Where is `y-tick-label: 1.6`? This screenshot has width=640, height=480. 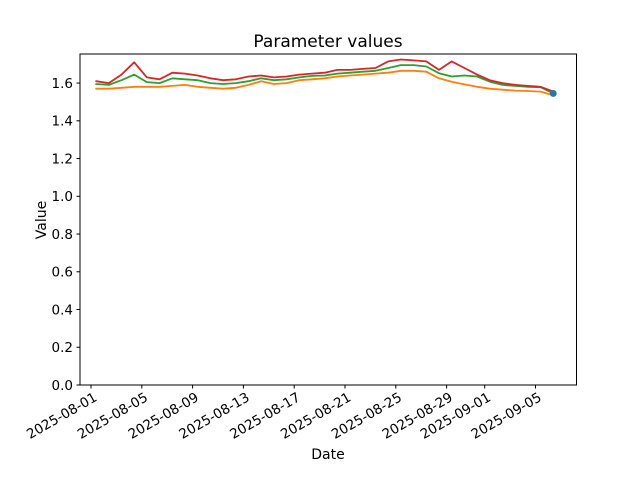 y-tick-label: 1.6 is located at coordinates (62, 84).